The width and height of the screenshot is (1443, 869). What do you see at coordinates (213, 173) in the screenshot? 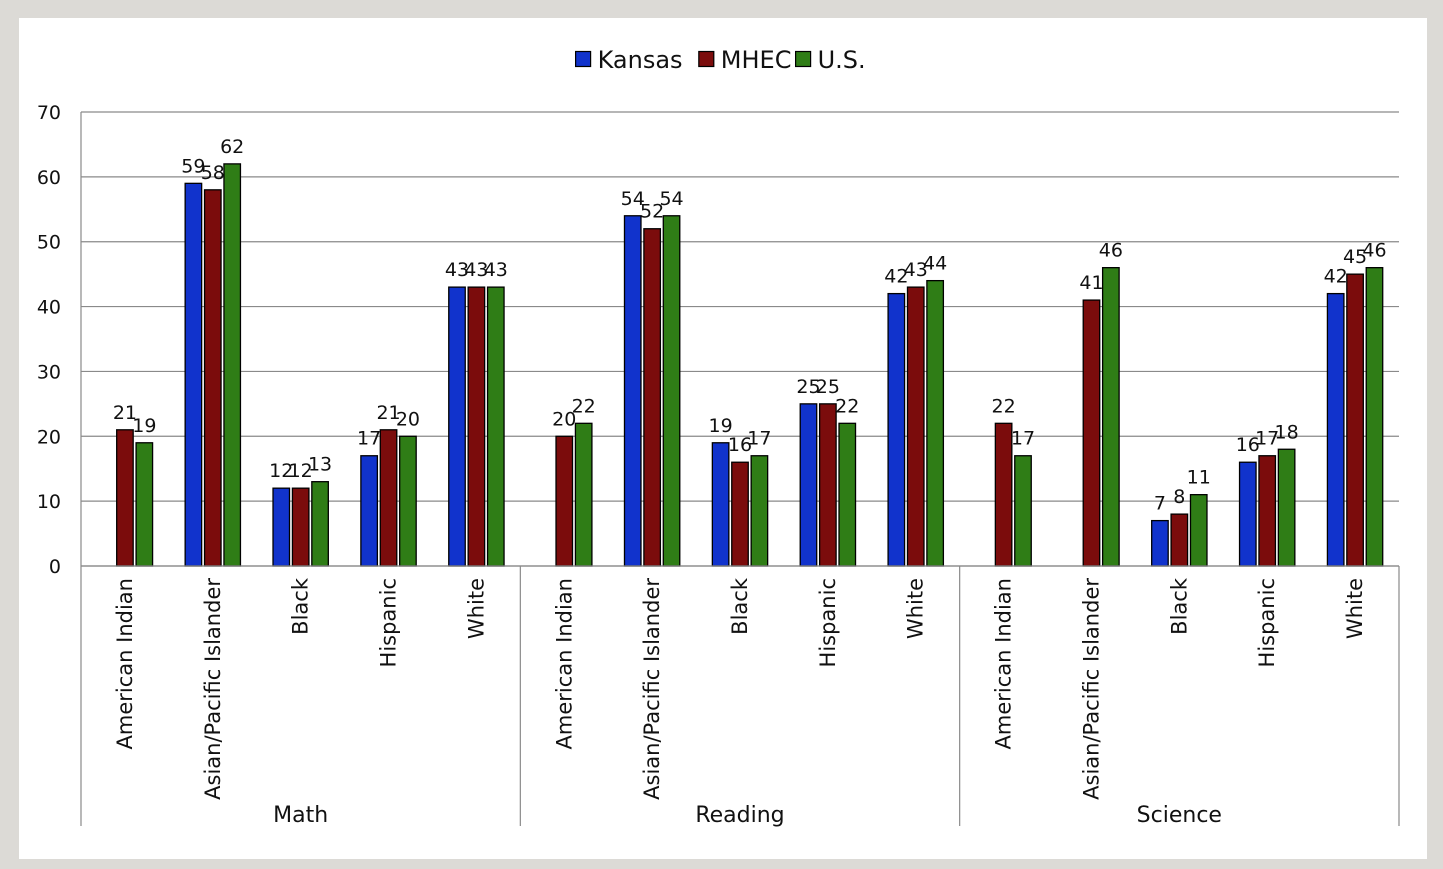
I see `data-label: 58` at bounding box center [213, 173].